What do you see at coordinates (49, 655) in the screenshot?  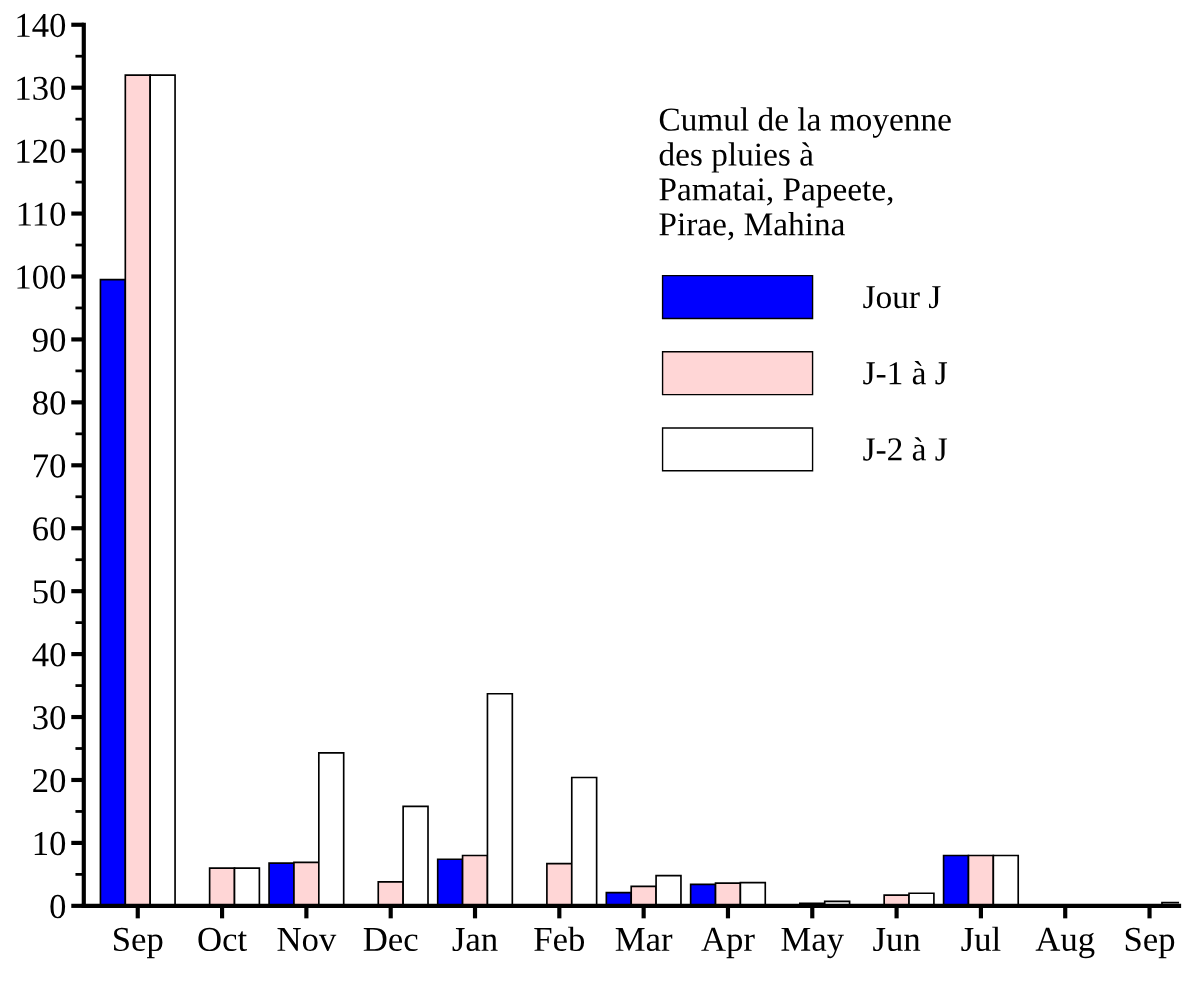 I see `y-tick-label: 40` at bounding box center [49, 655].